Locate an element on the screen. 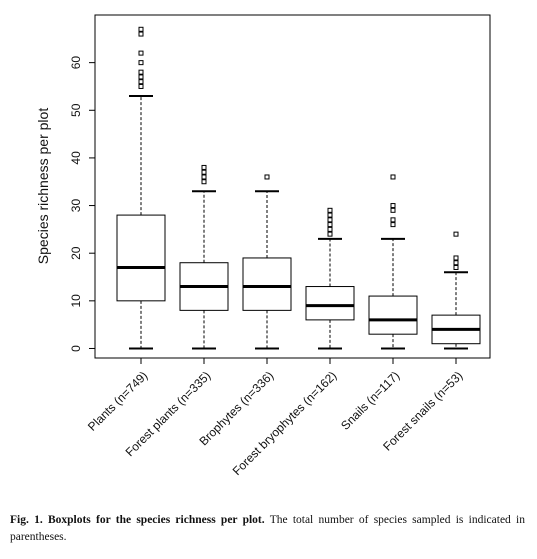 The width and height of the screenshot is (537, 559). x-tick-label: Plants (n=749) is located at coordinates (117, 400).